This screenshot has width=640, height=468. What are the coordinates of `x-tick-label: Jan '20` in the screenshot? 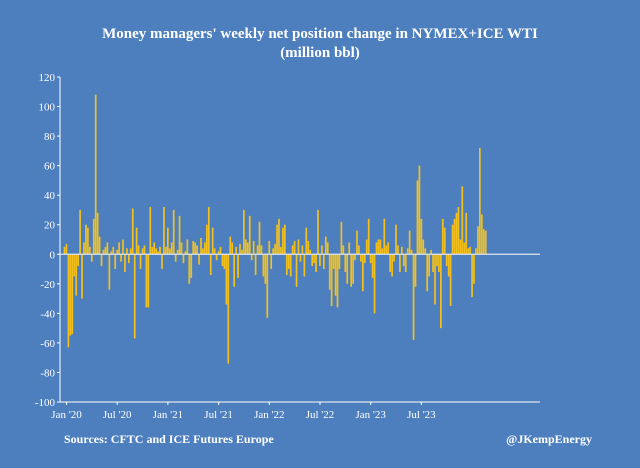 It's located at (66, 415).